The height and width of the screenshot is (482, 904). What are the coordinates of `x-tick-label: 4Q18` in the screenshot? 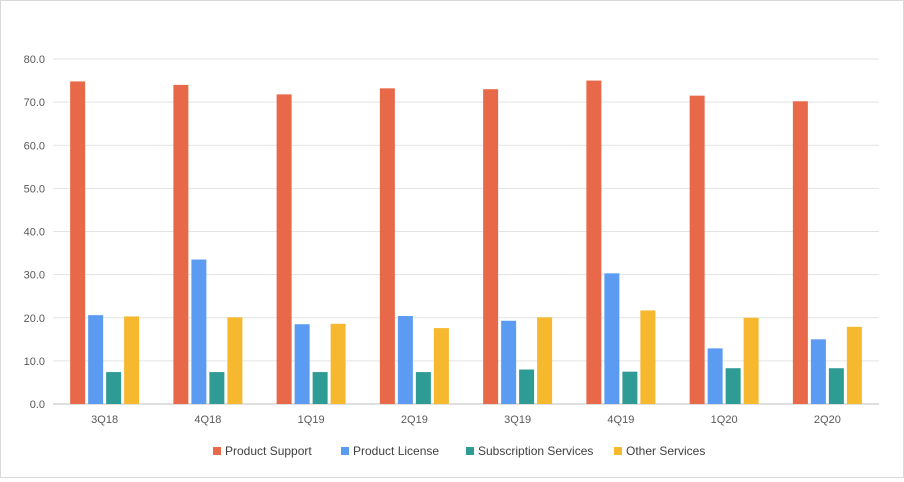 It's located at (207, 420).